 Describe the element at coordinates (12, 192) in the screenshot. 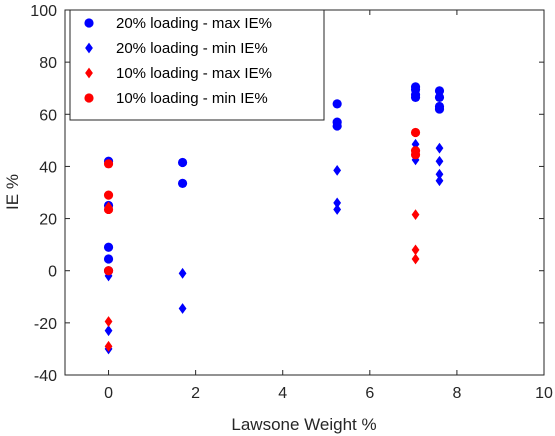

I see `y-axis-label: IE %` at that location.